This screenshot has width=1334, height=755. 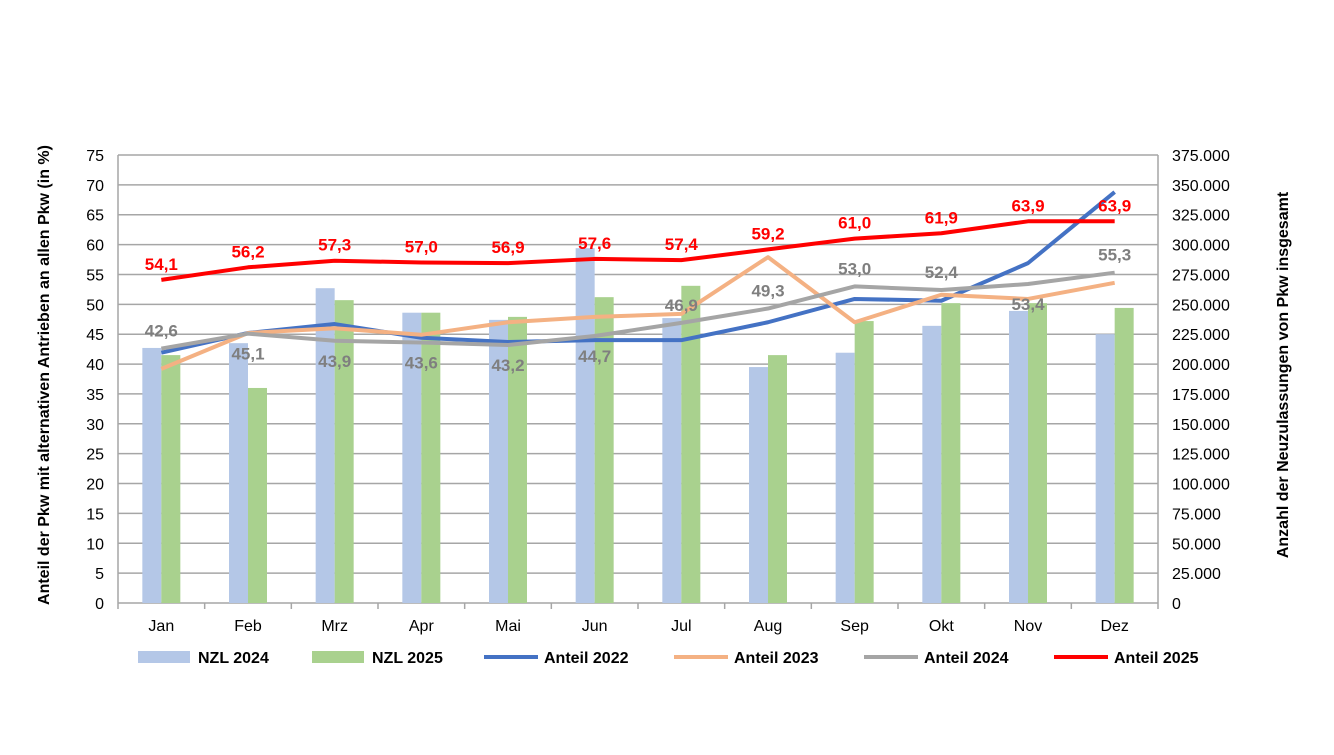 I want to click on x-tick-label: Mrz, so click(x=334, y=626).